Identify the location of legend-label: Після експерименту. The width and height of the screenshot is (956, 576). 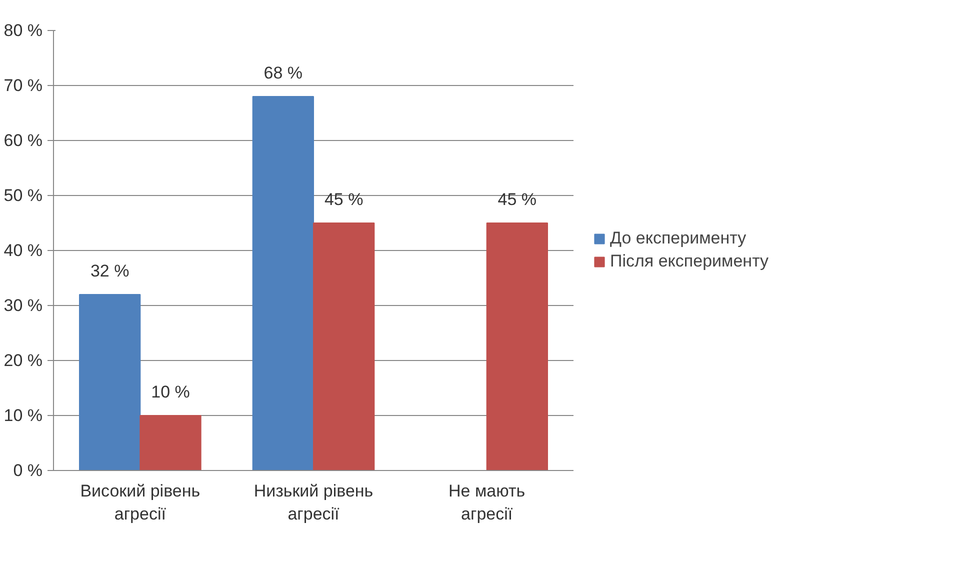
(689, 262).